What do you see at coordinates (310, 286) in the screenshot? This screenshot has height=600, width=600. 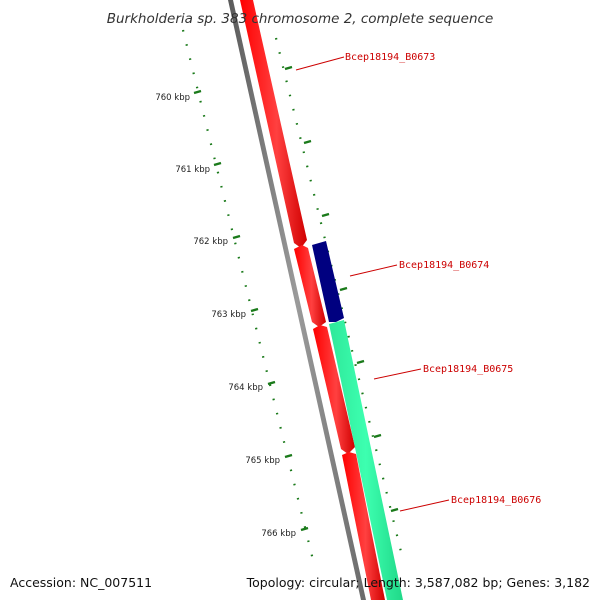 I see `gene-arrow-b0673-prev` at bounding box center [310, 286].